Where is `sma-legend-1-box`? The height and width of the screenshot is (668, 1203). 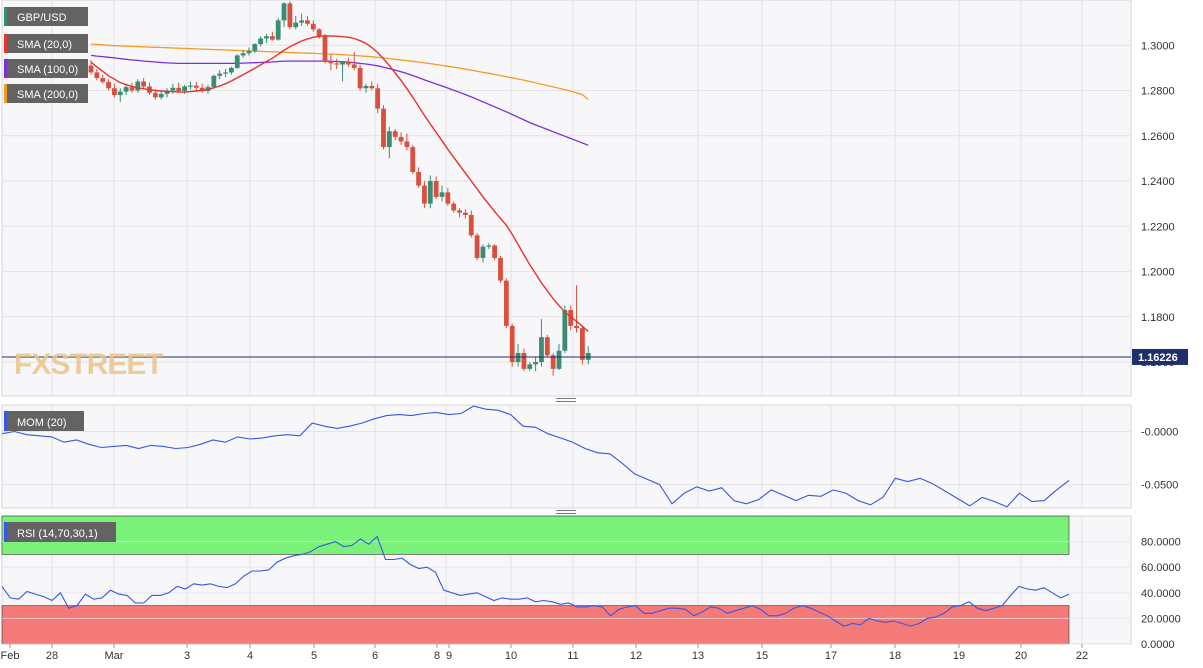
sma-legend-1-box is located at coordinates (46, 68).